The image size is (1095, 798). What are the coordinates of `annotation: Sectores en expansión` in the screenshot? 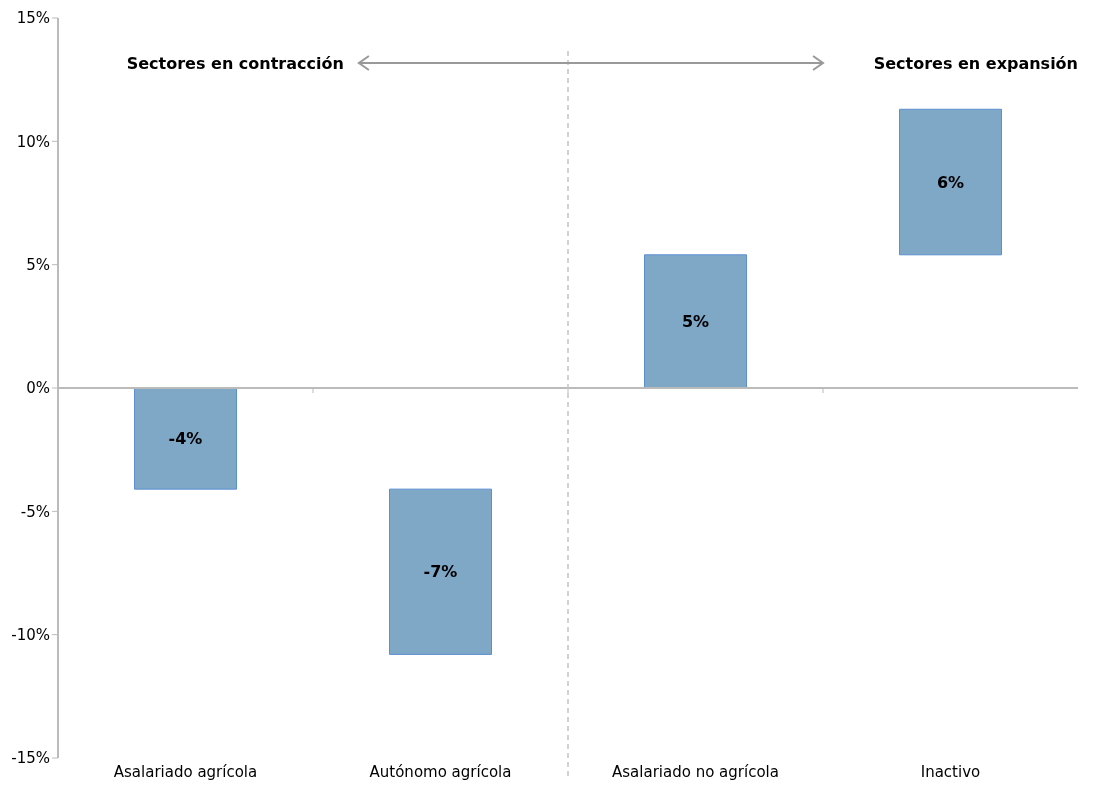 It's located at (975, 63).